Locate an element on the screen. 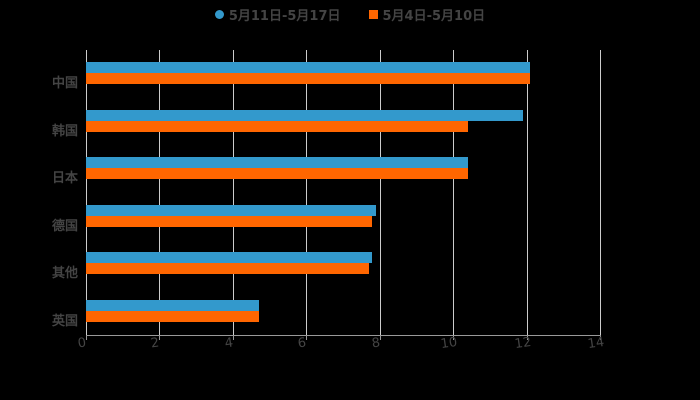 The height and width of the screenshot is (400, 700). legend-label: 5月4日-5月10日 is located at coordinates (434, 16).